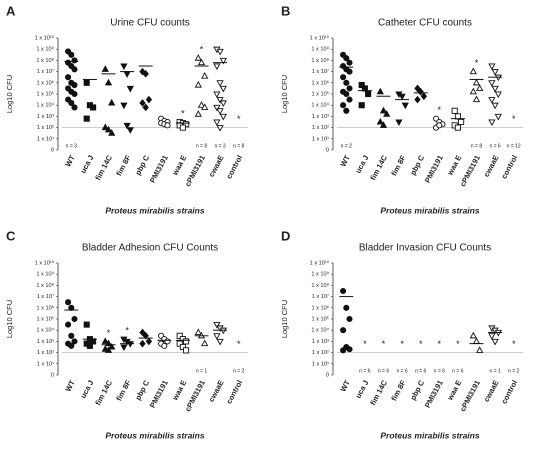 The width and height of the screenshot is (550, 450). I want to click on x-tick-label: PMI3191, so click(159, 394).